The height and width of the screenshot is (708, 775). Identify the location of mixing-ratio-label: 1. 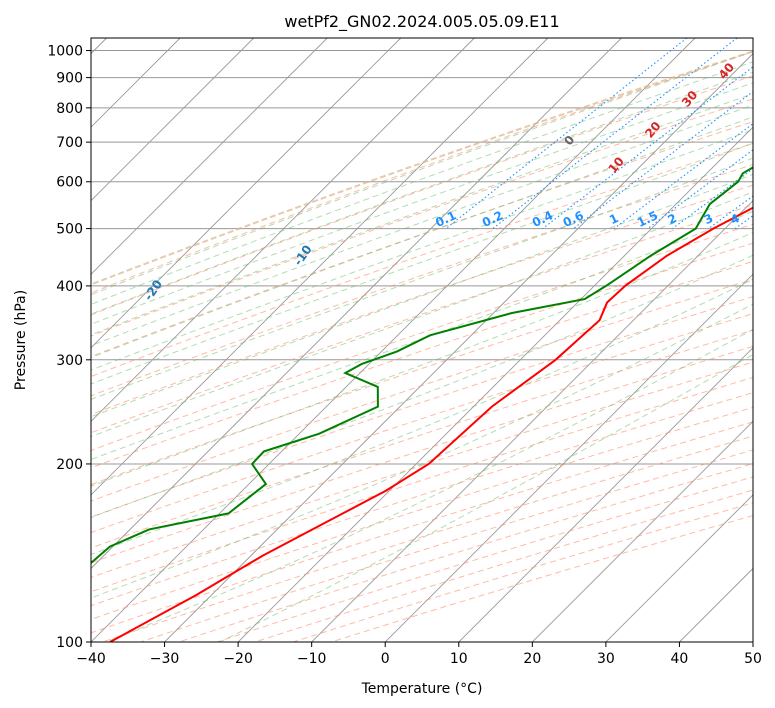
(613, 219).